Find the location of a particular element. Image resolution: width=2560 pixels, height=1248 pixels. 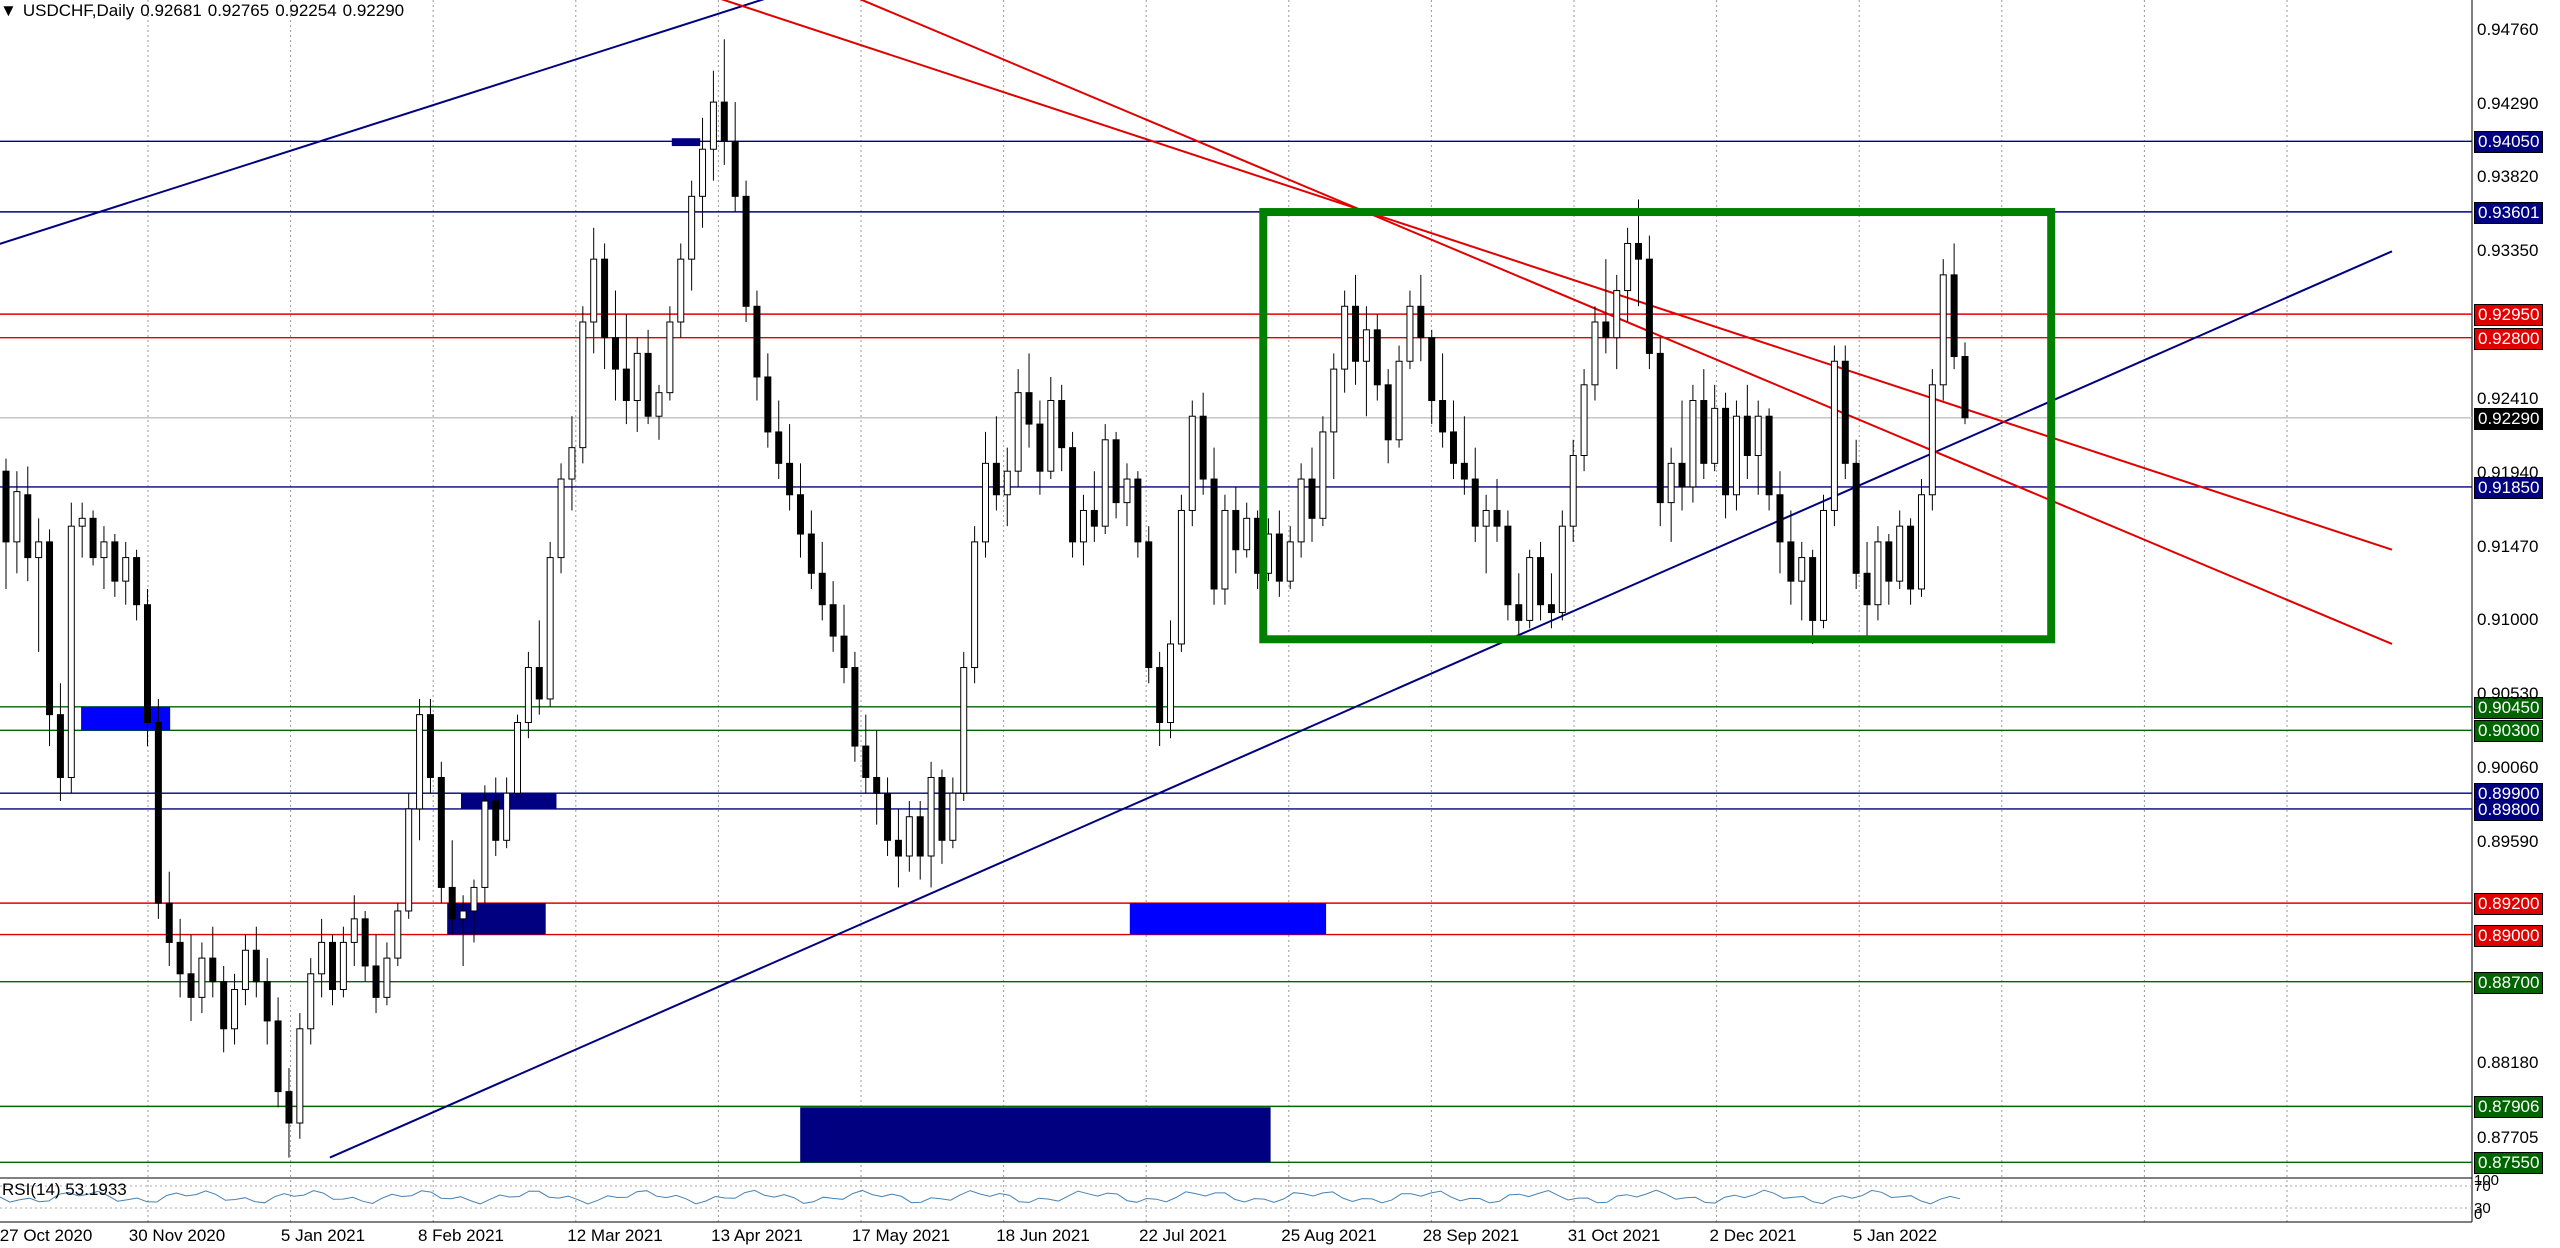

rsi-series-line is located at coordinates (980, 1197).